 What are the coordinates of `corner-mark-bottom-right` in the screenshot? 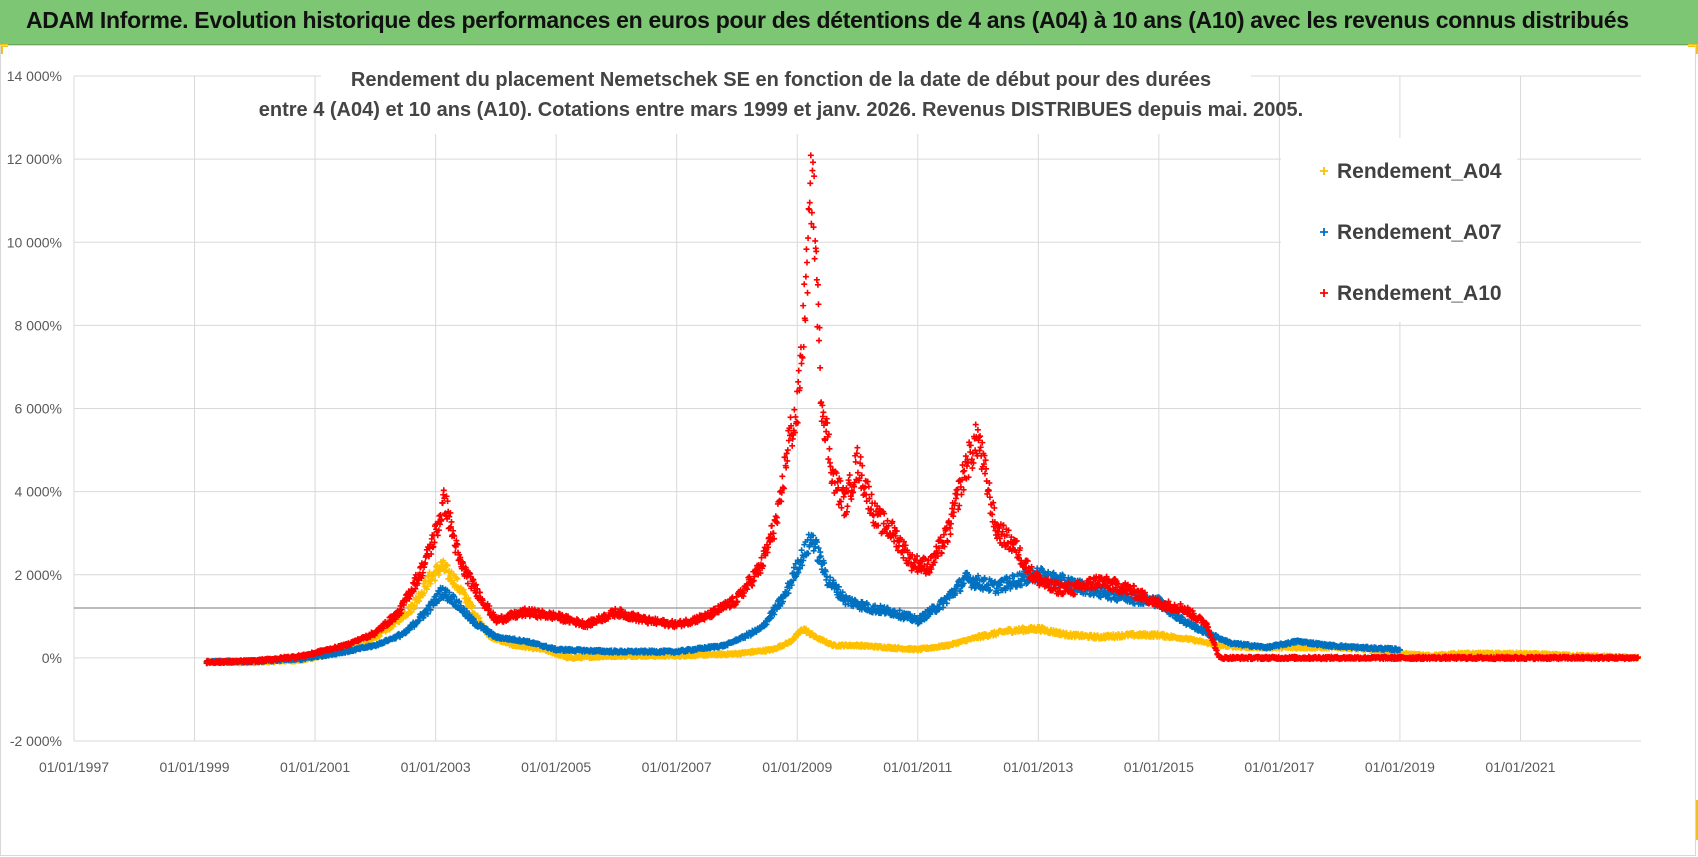 It's located at (1696, 820).